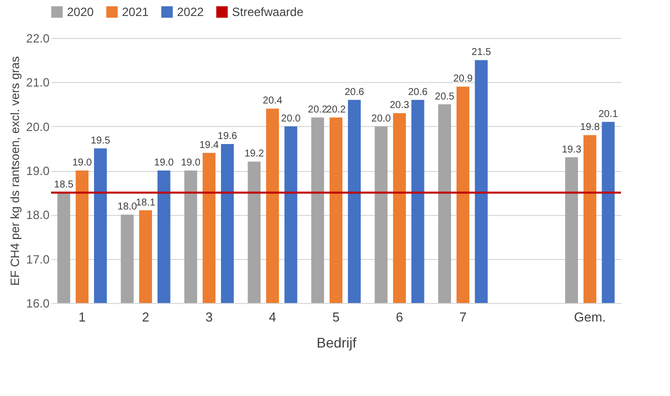  I want to click on y-tick-label: 17.0, so click(38, 259).